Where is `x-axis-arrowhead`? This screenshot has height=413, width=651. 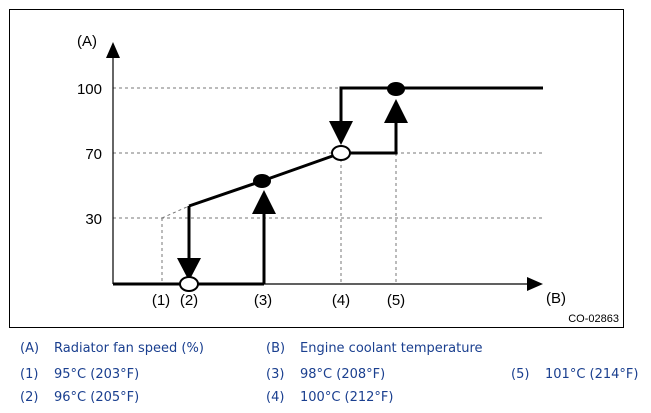
x-axis-arrowhead is located at coordinates (535, 284).